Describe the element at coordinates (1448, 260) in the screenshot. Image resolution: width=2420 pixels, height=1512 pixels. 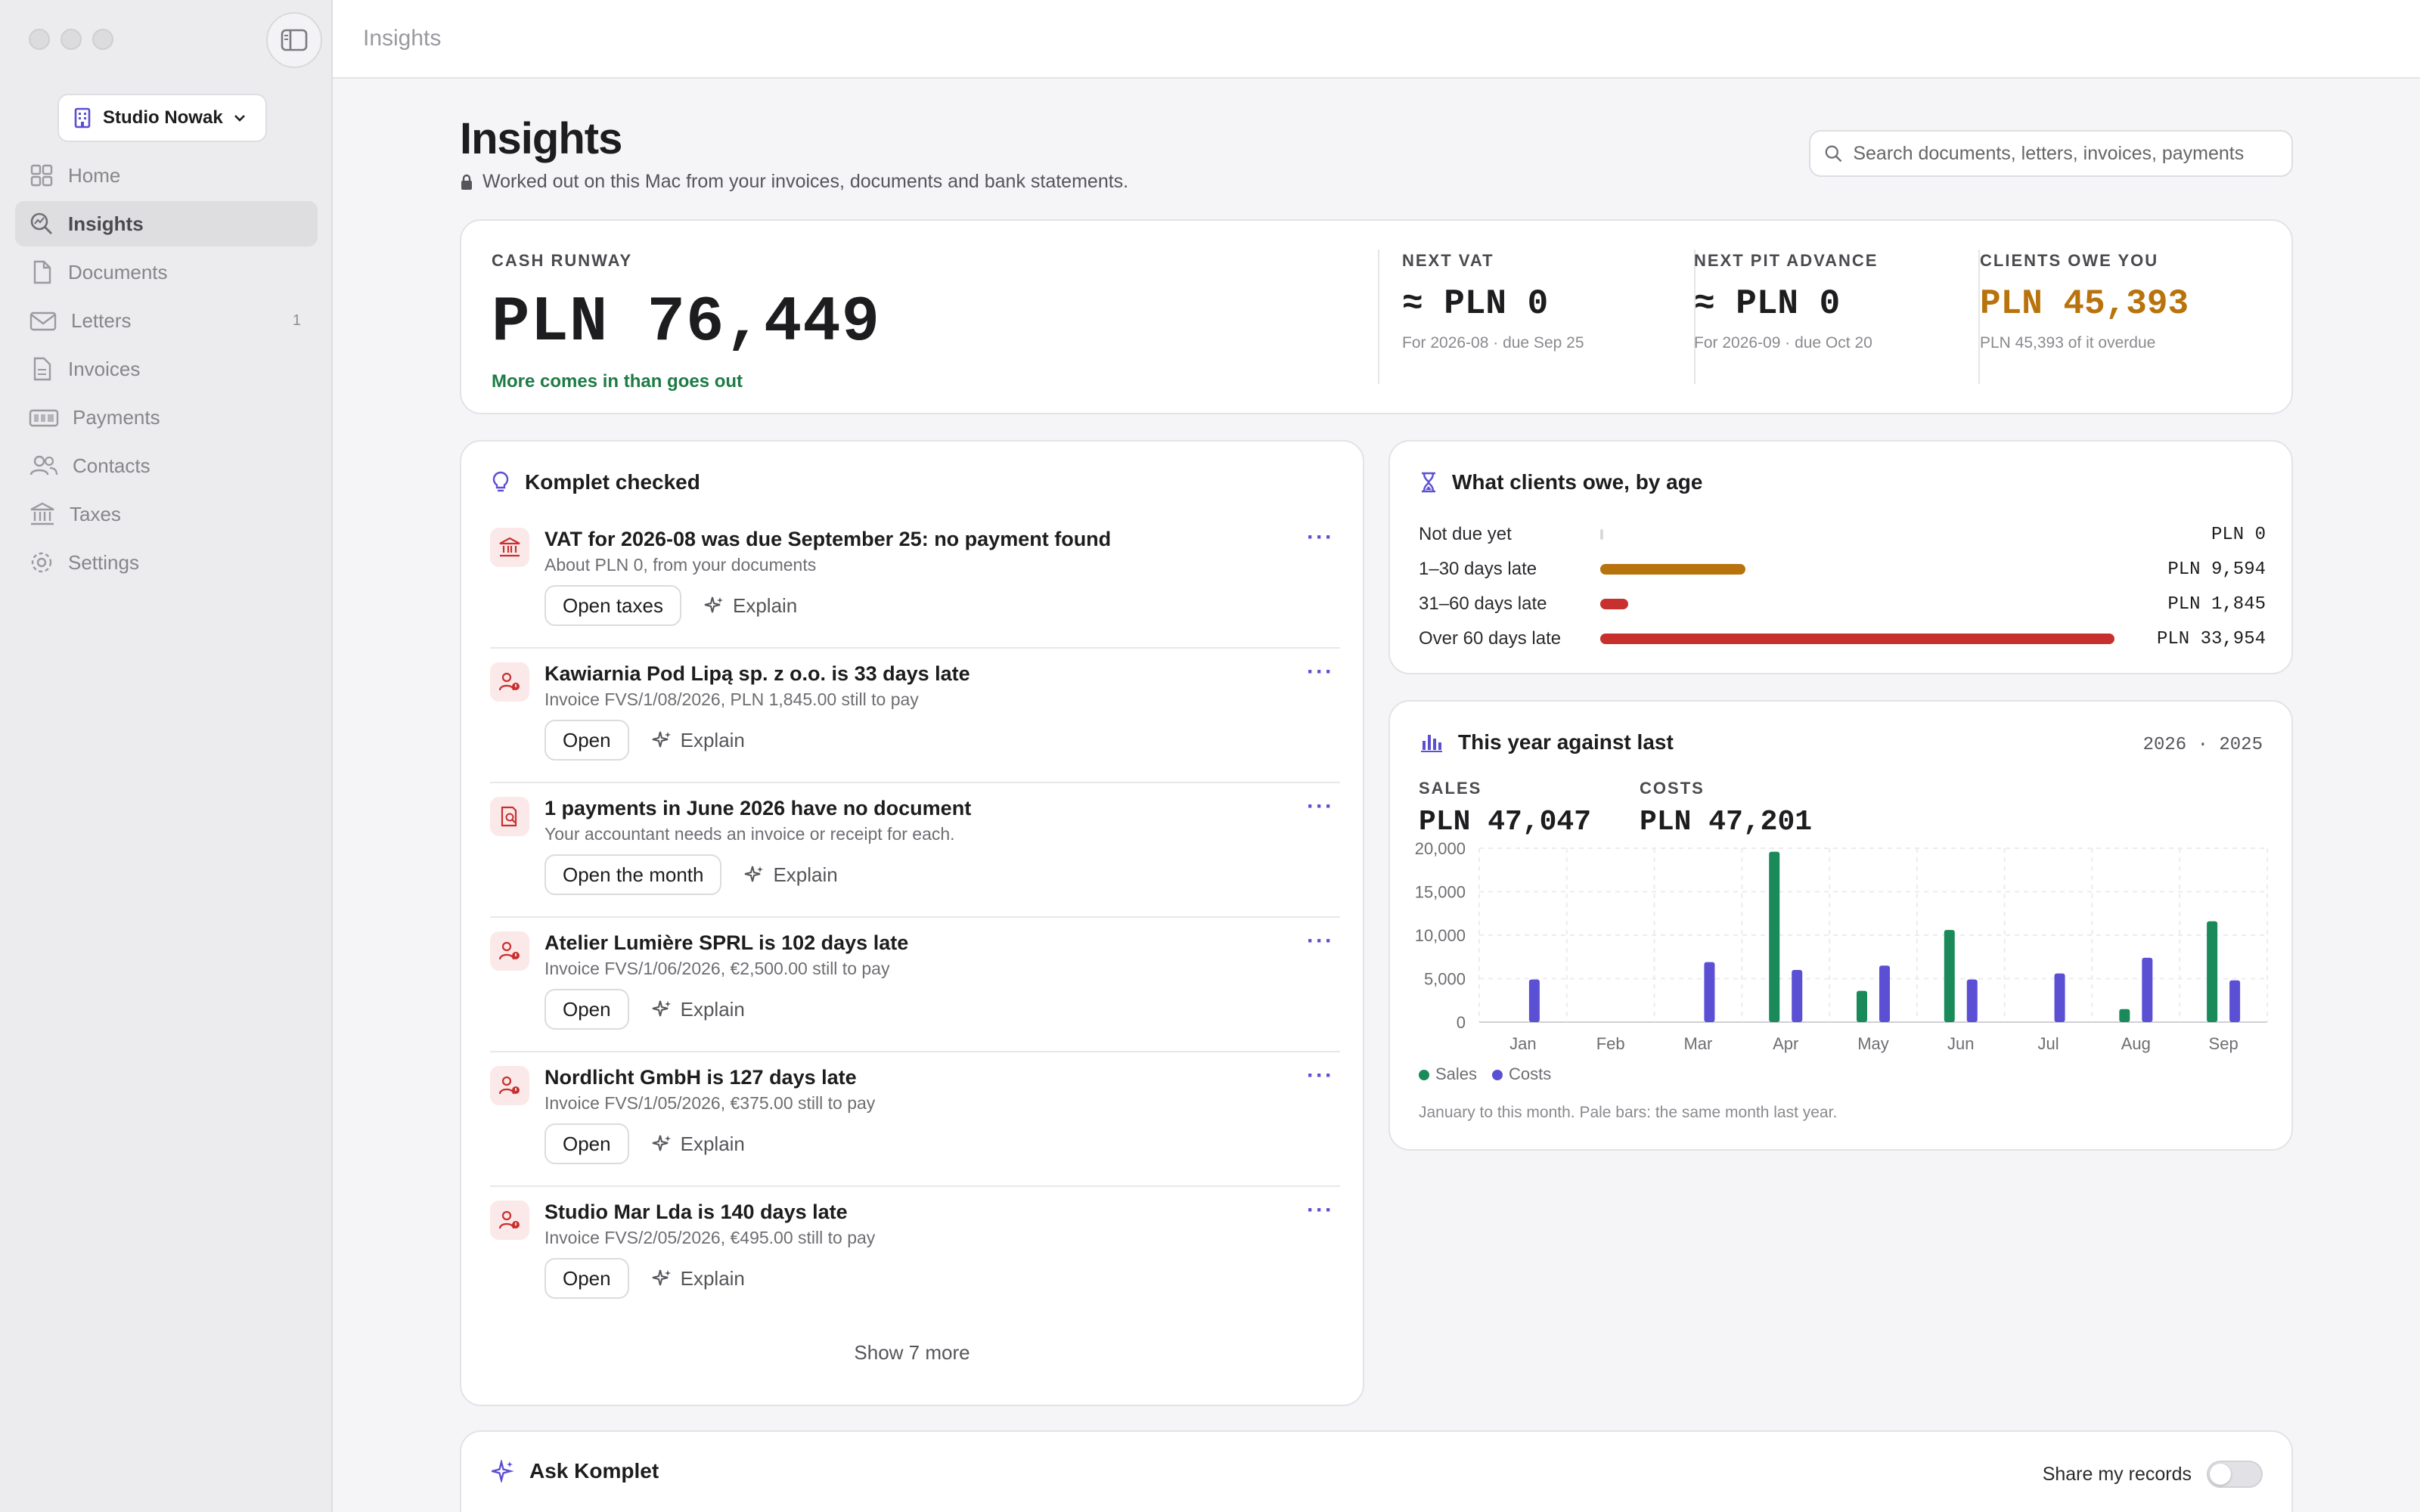
I see `kpi-label: NEXT VAT` at that location.